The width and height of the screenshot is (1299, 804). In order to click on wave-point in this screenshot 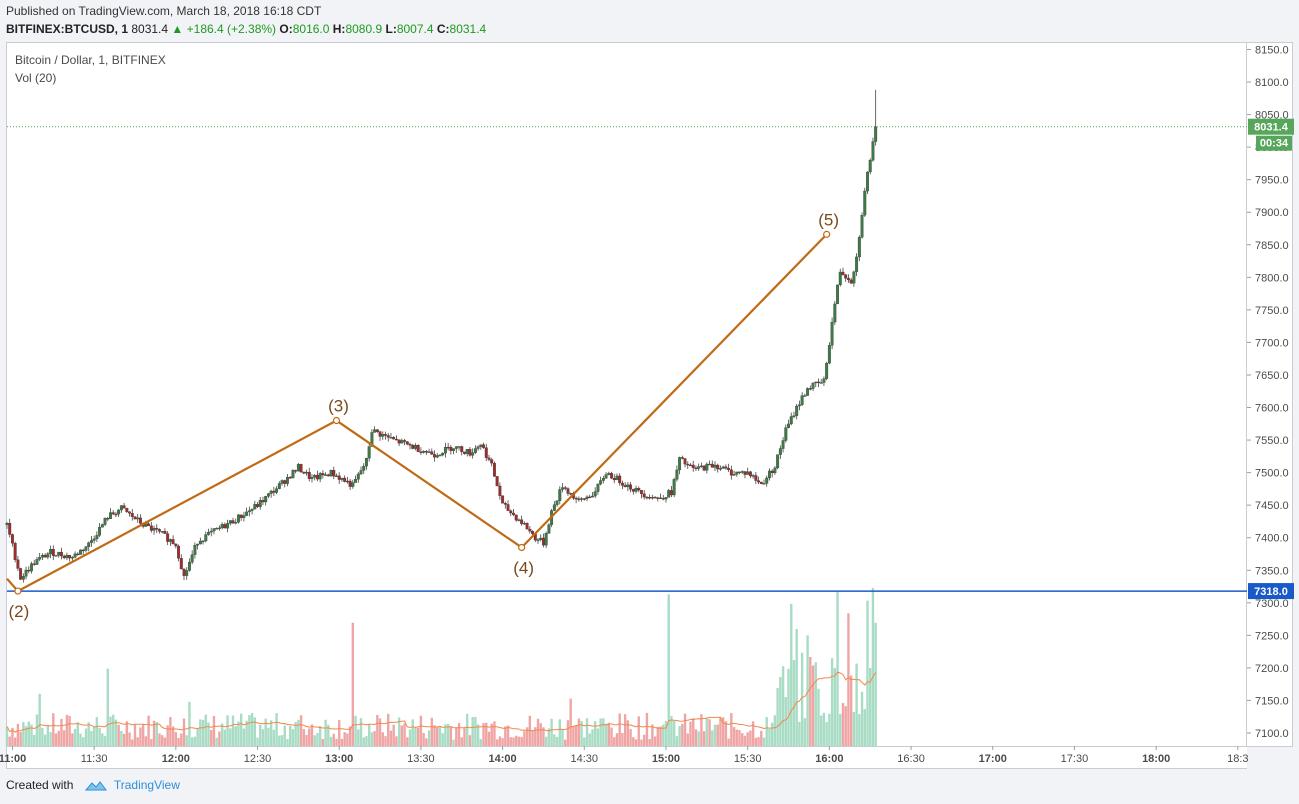, I will do `click(336, 420)`.